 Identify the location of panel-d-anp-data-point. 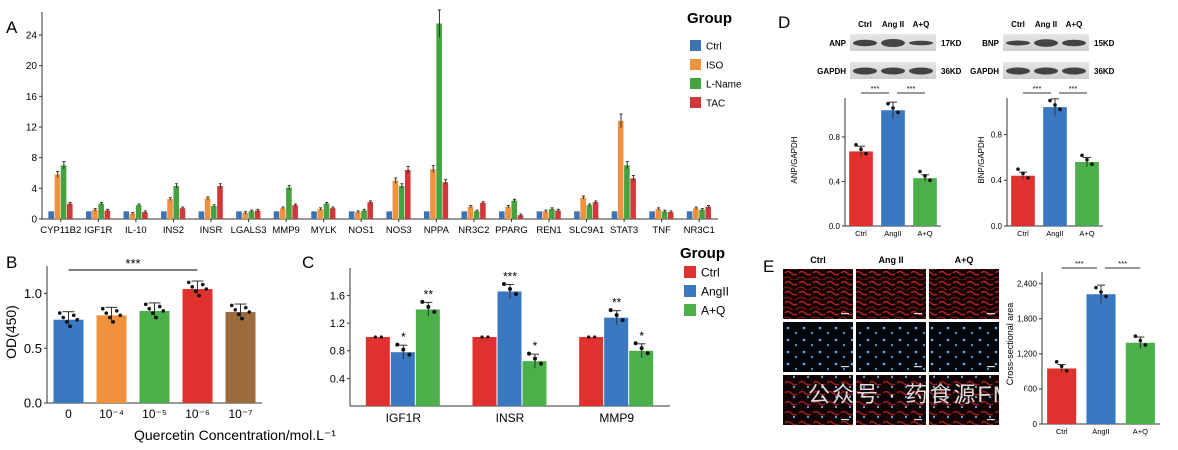
(893, 108).